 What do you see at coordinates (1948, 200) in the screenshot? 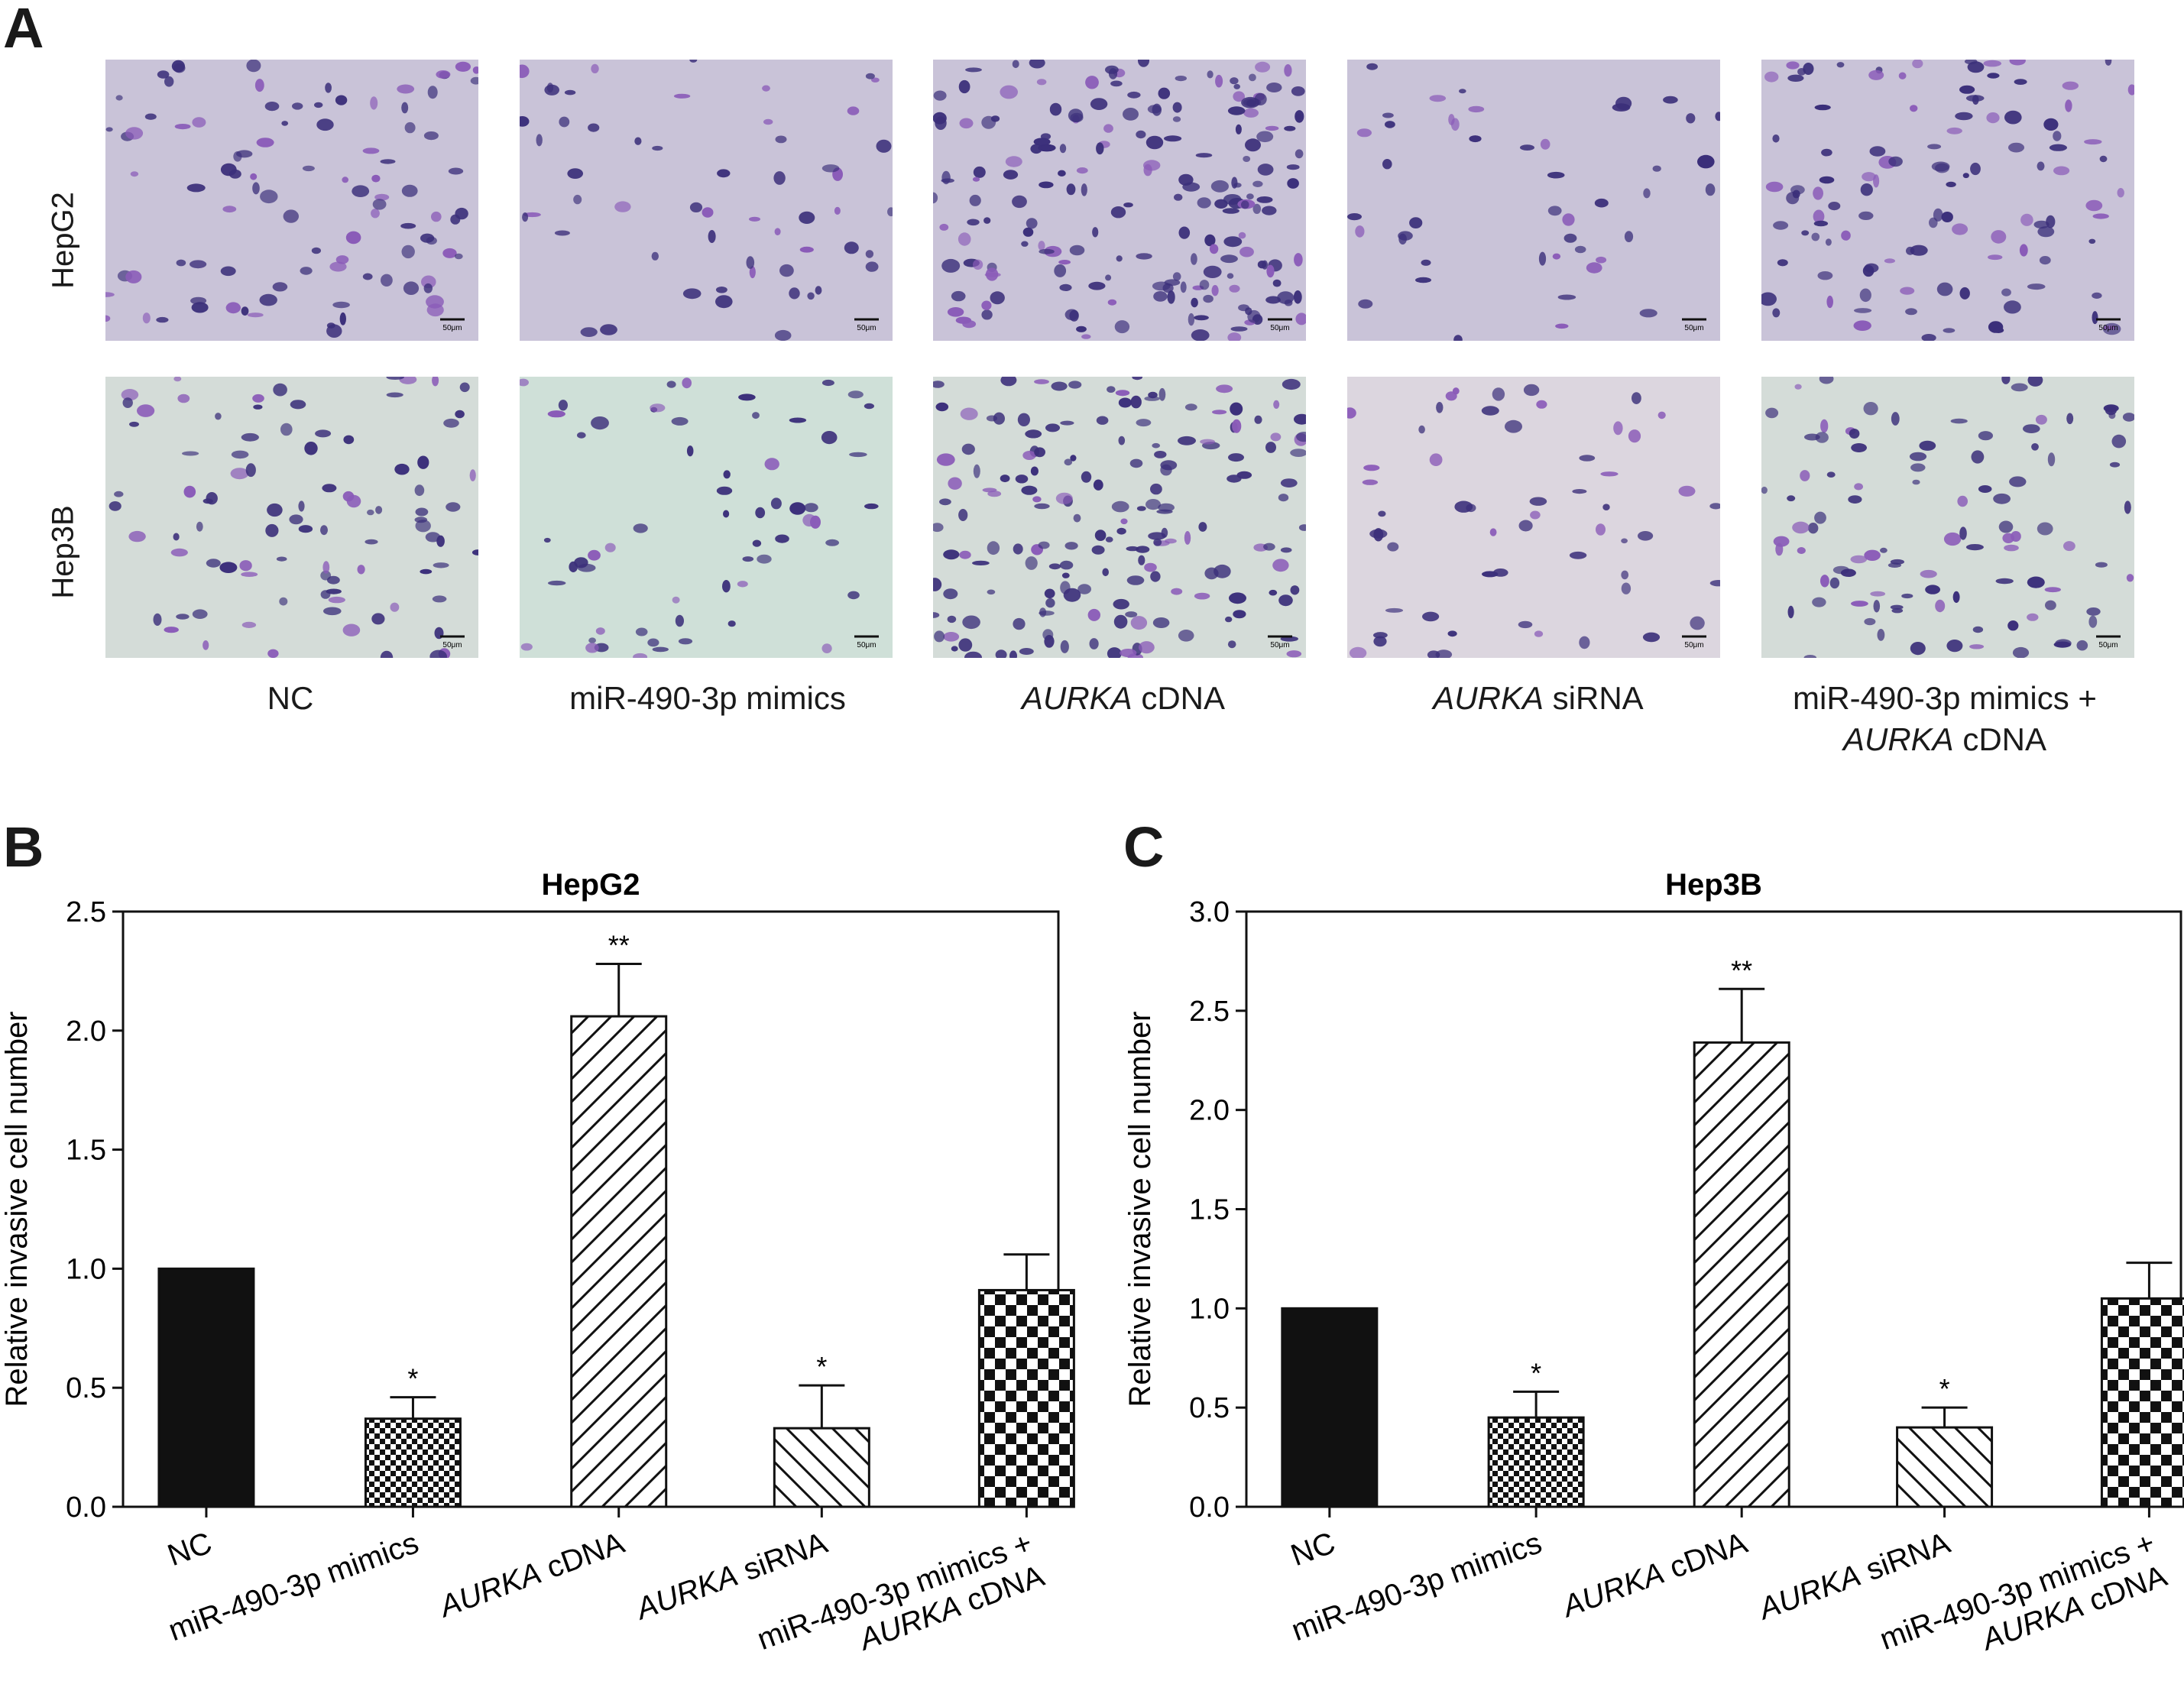
I see `micrograph-hepg2-5: 50μm` at bounding box center [1948, 200].